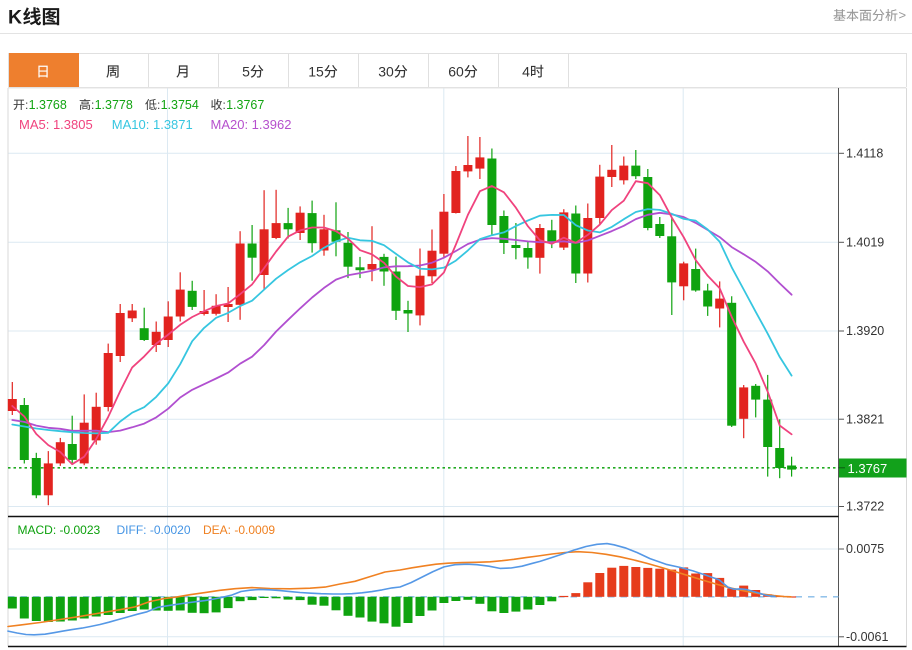 The image size is (912, 650). I want to click on svg-text: 1.4118, so click(864, 154).